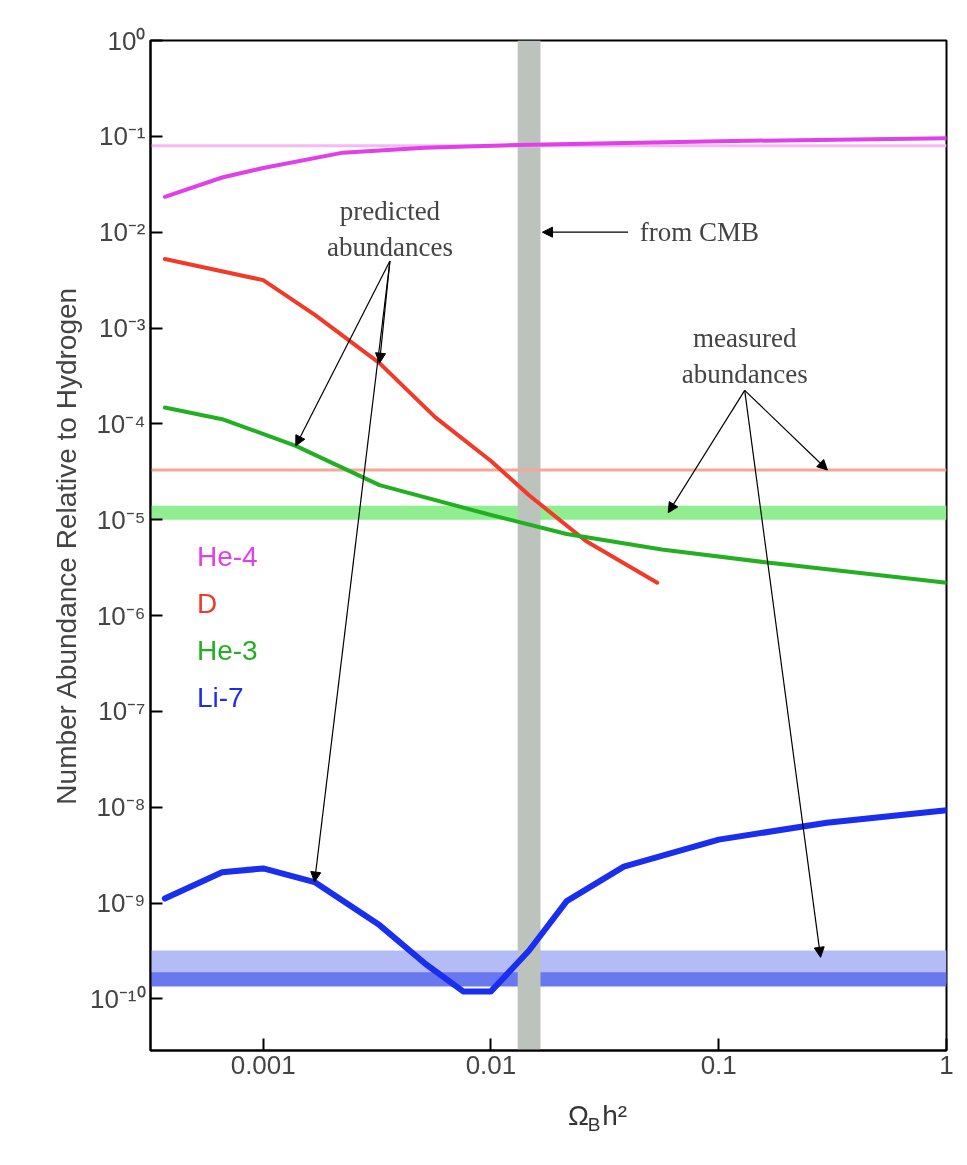 Image resolution: width=967 pixels, height=1165 pixels. What do you see at coordinates (263, 1064) in the screenshot?
I see `x-tick-label: 0.001` at bounding box center [263, 1064].